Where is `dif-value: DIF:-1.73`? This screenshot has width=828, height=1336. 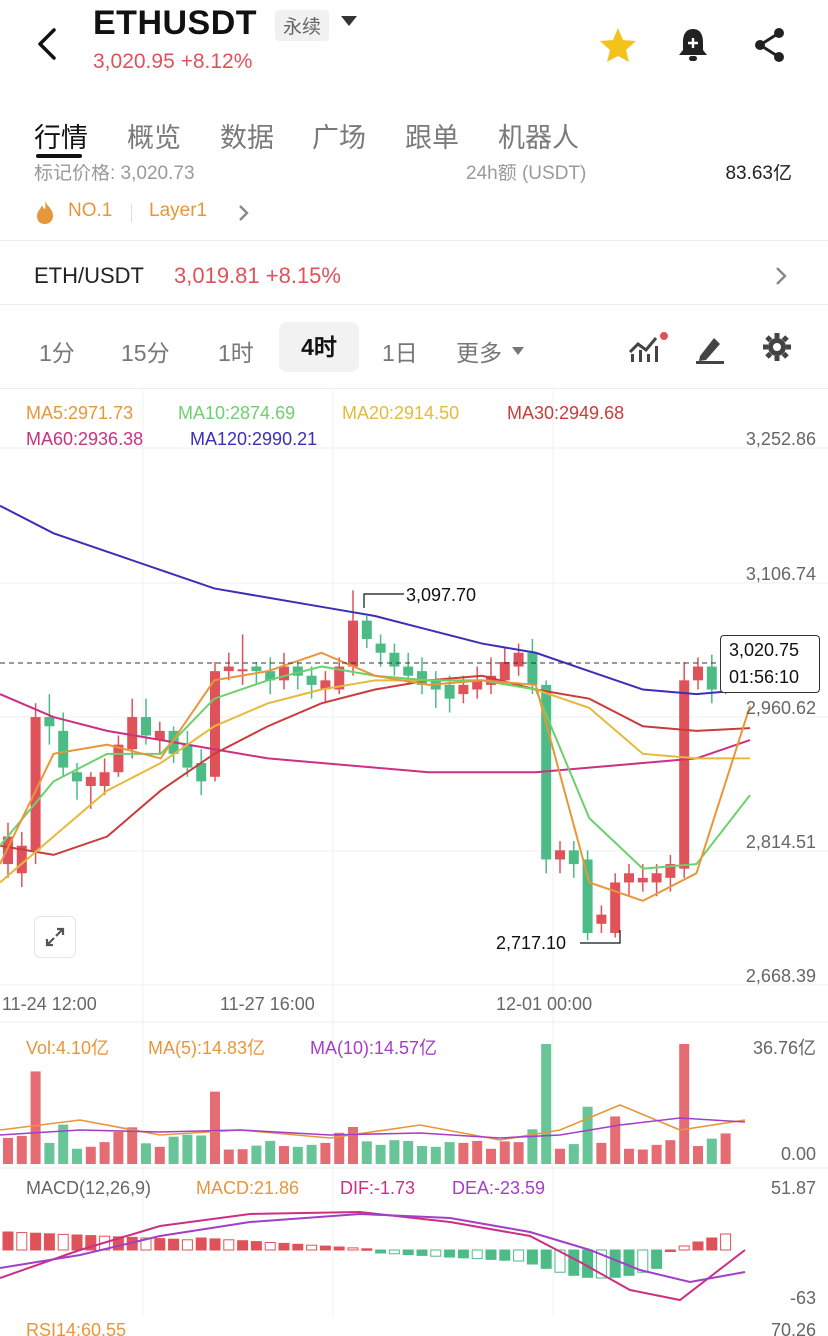 dif-value: DIF:-1.73 is located at coordinates (378, 1188).